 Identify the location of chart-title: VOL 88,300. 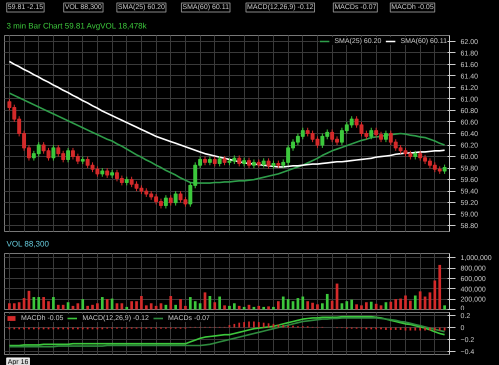
(28, 244).